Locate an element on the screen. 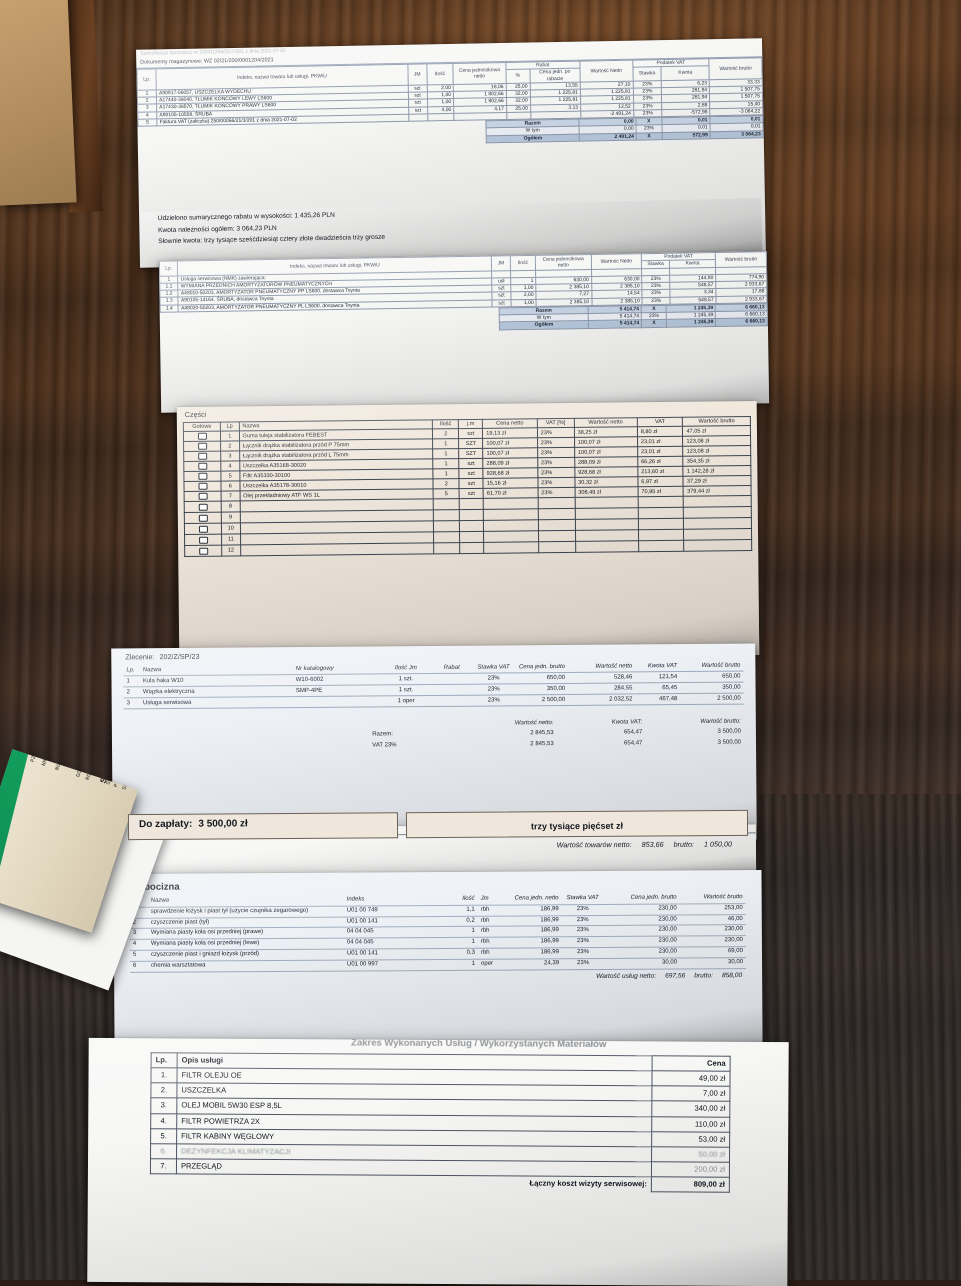 The width and height of the screenshot is (961, 1286). cell-vat-pct is located at coordinates (556, 503).